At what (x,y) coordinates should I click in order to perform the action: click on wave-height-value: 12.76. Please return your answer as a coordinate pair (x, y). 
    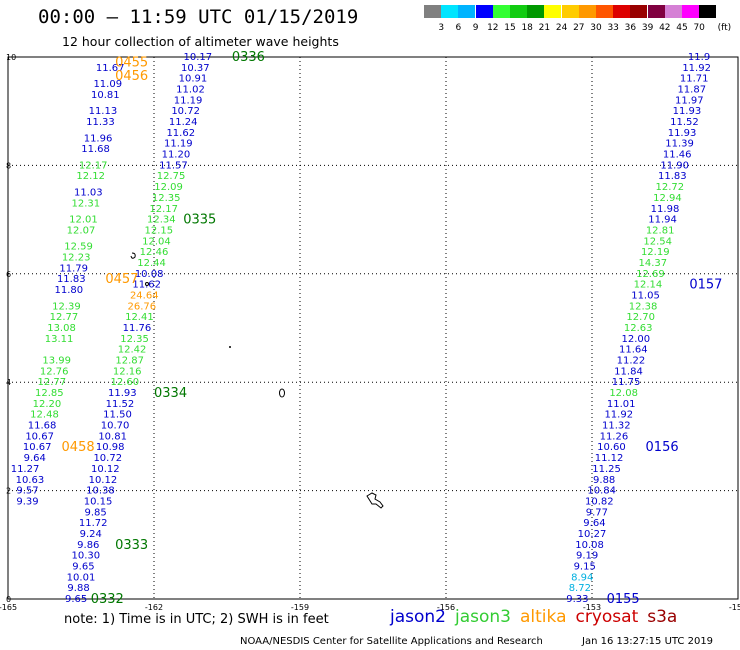
    Looking at the image, I should click on (54, 371).